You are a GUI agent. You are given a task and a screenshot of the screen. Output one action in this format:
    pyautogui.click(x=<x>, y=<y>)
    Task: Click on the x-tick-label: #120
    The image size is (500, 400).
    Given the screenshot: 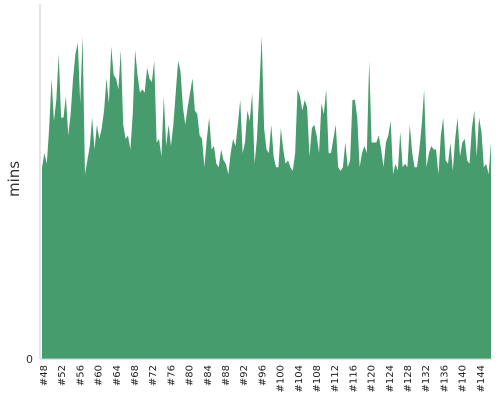 What is the action you would take?
    pyautogui.click(x=372, y=378)
    